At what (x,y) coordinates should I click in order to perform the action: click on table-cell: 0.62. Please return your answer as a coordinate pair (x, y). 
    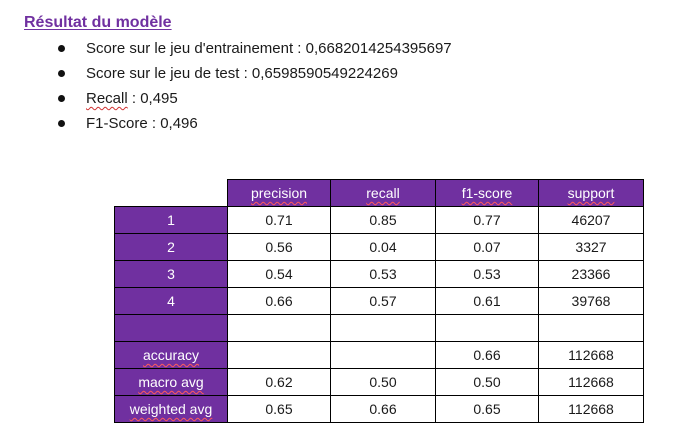
    Looking at the image, I should click on (279, 382).